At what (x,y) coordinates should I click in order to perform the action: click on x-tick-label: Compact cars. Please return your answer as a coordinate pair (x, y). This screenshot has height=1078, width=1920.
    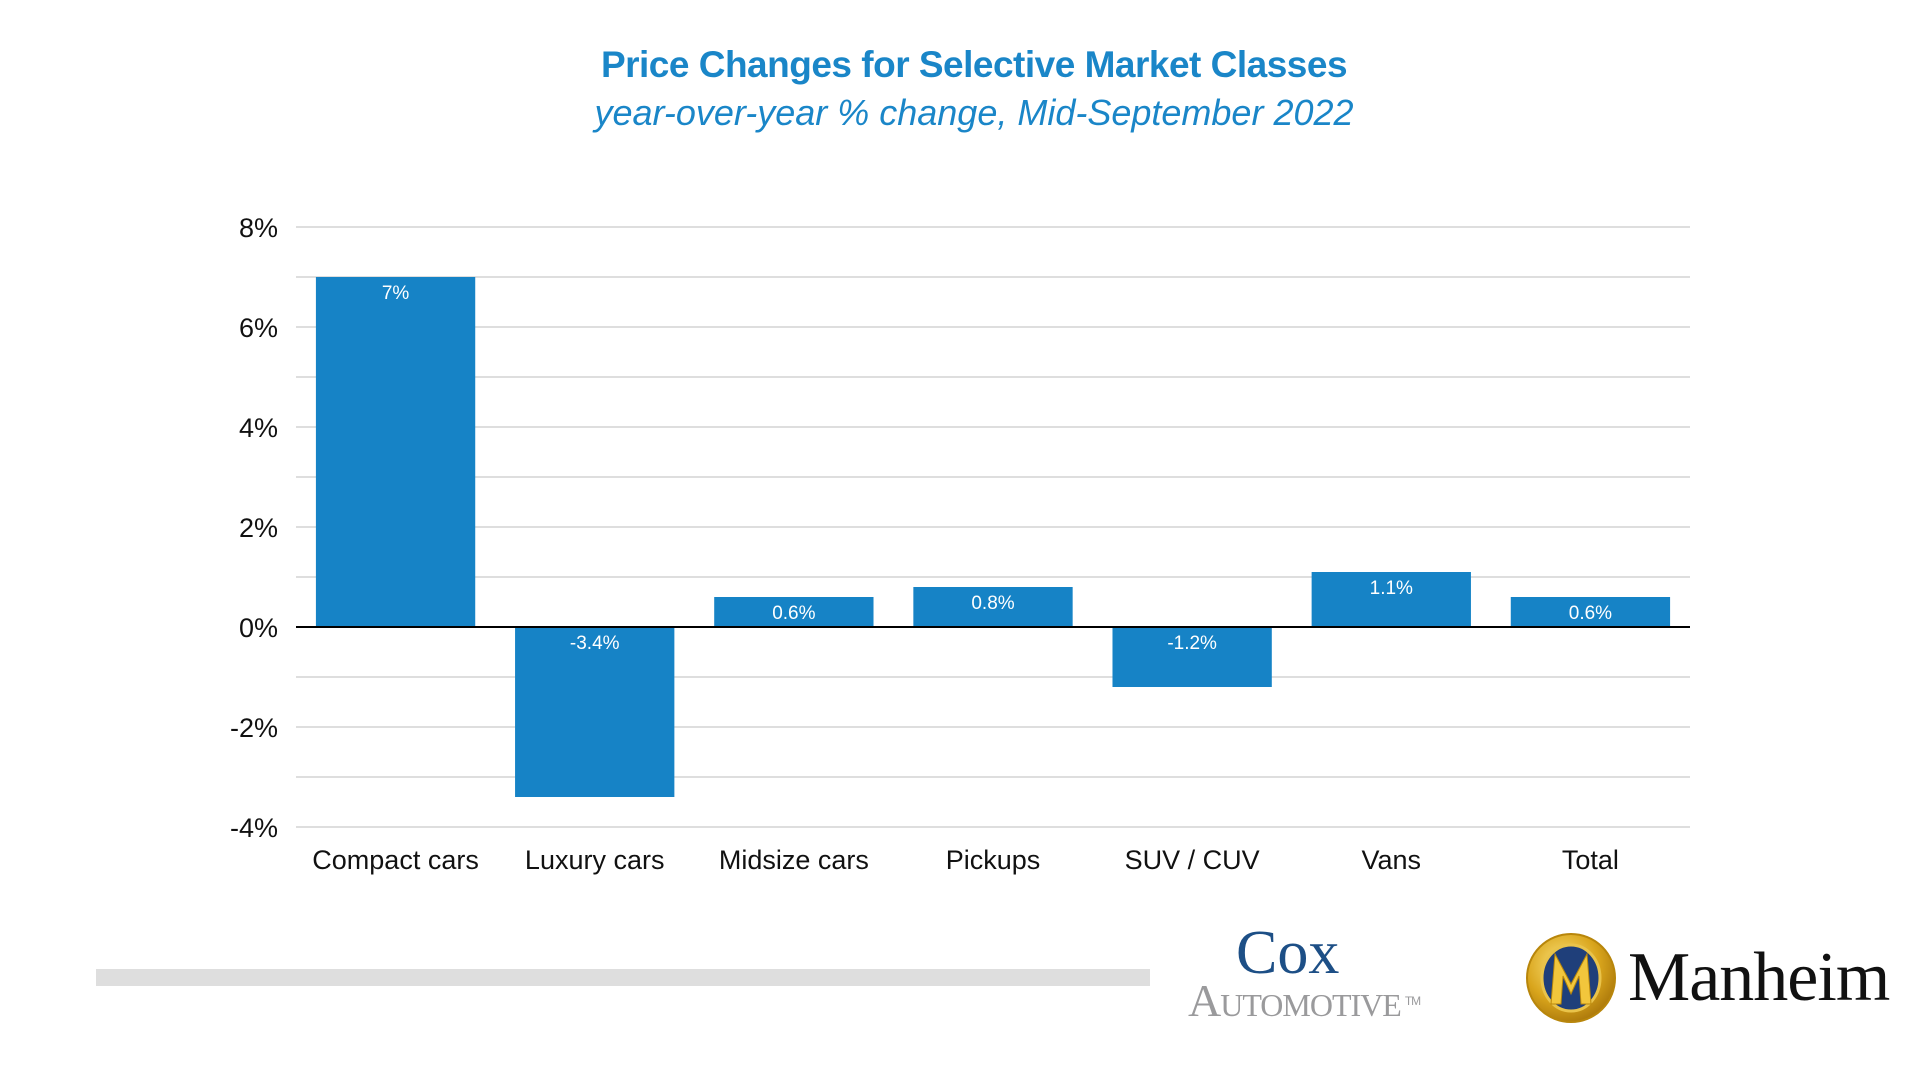
    Looking at the image, I should click on (395, 860).